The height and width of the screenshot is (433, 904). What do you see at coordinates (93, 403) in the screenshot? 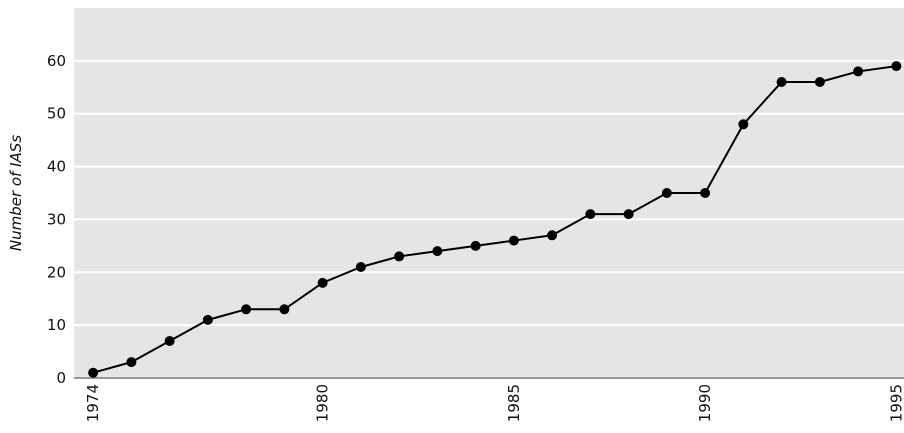
I see `x-tick-label: 1974` at bounding box center [93, 403].